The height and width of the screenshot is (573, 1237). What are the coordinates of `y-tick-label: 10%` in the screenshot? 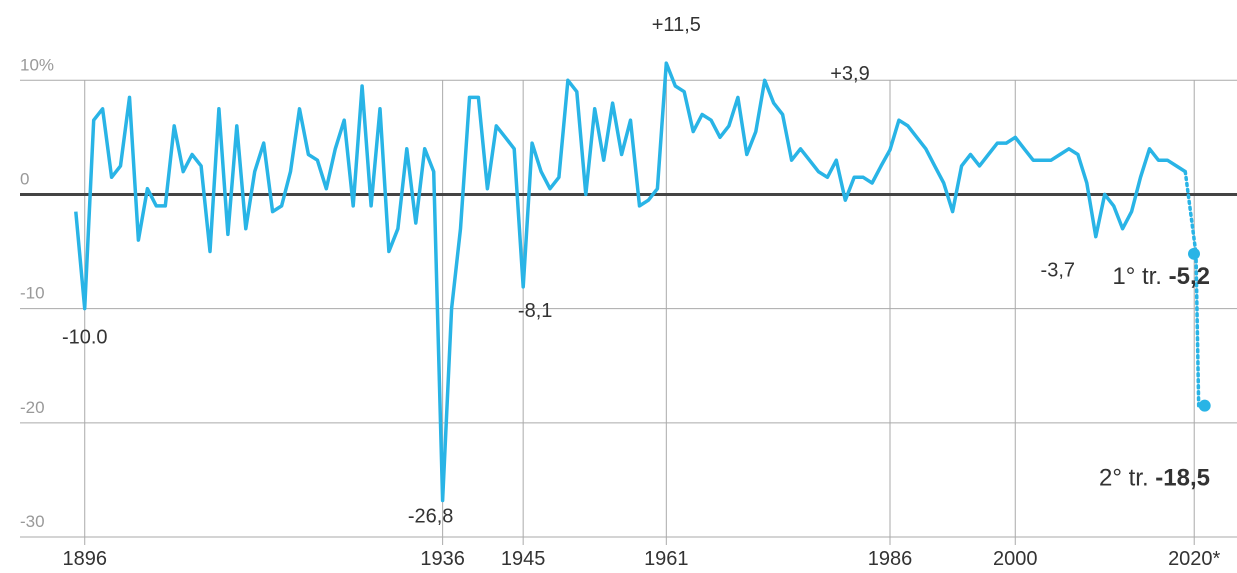 It's located at (37, 64).